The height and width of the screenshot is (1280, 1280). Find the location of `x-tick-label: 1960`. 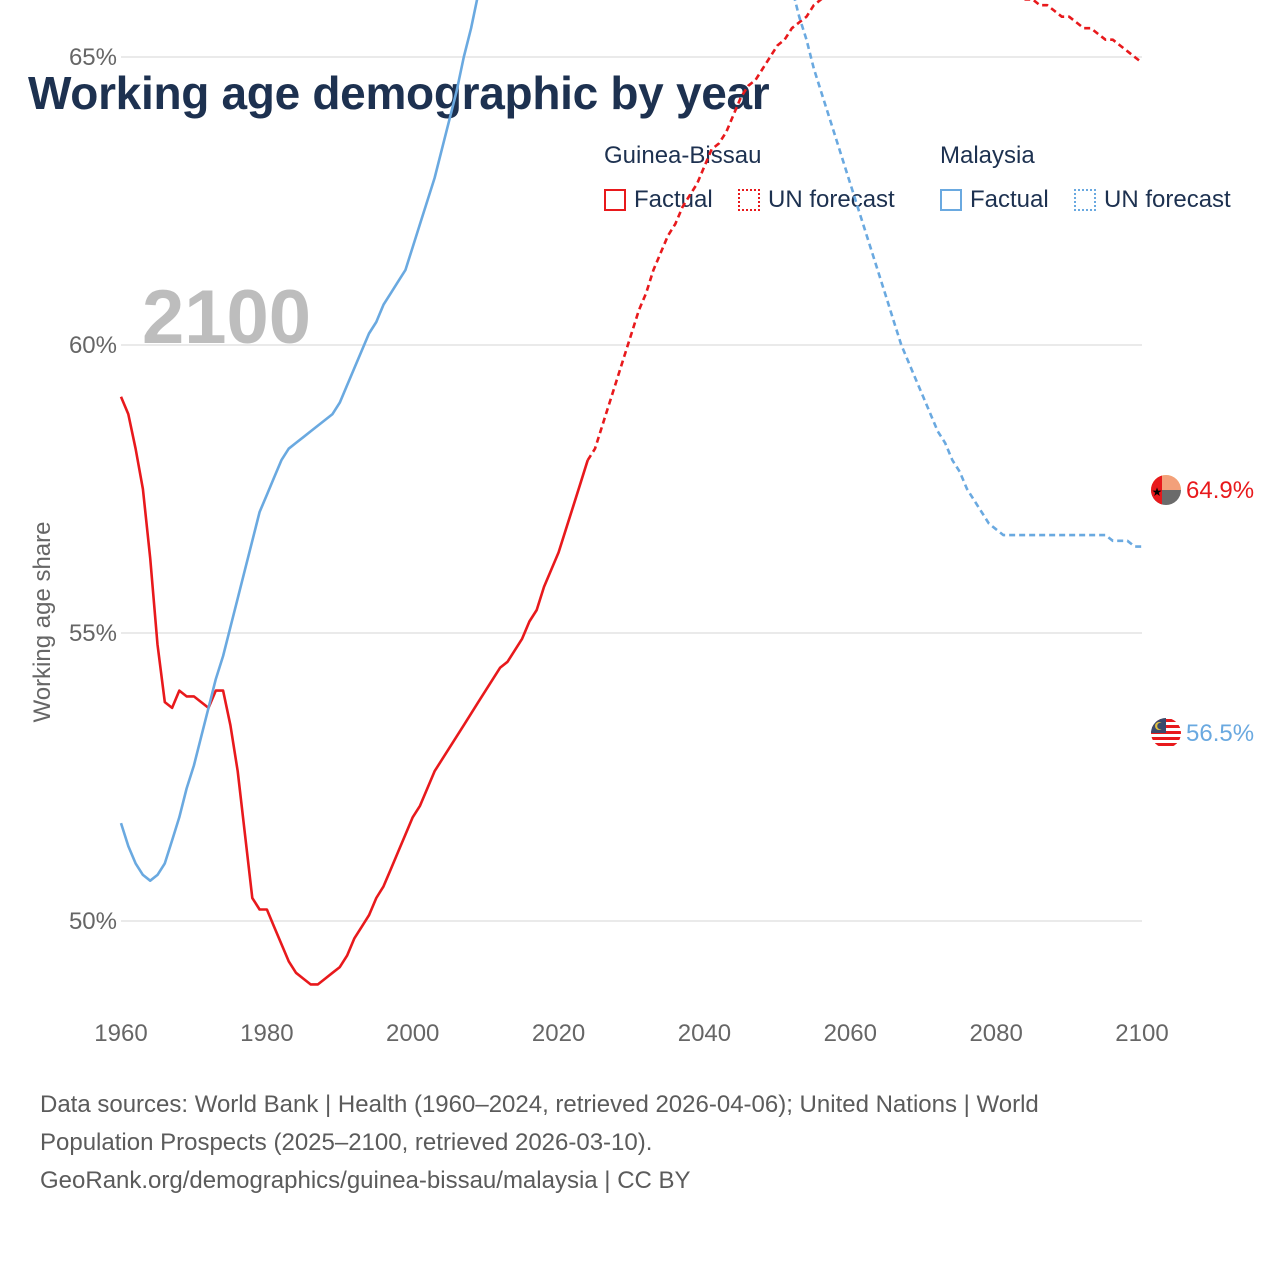

x-tick-label: 1960 is located at coordinates (120, 1033).